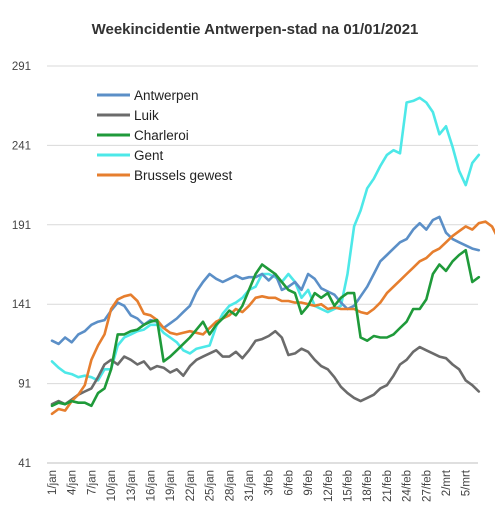 Image resolution: width=495 pixels, height=530 pixels. I want to click on x-tick-label: 3/feb, so click(270, 483).